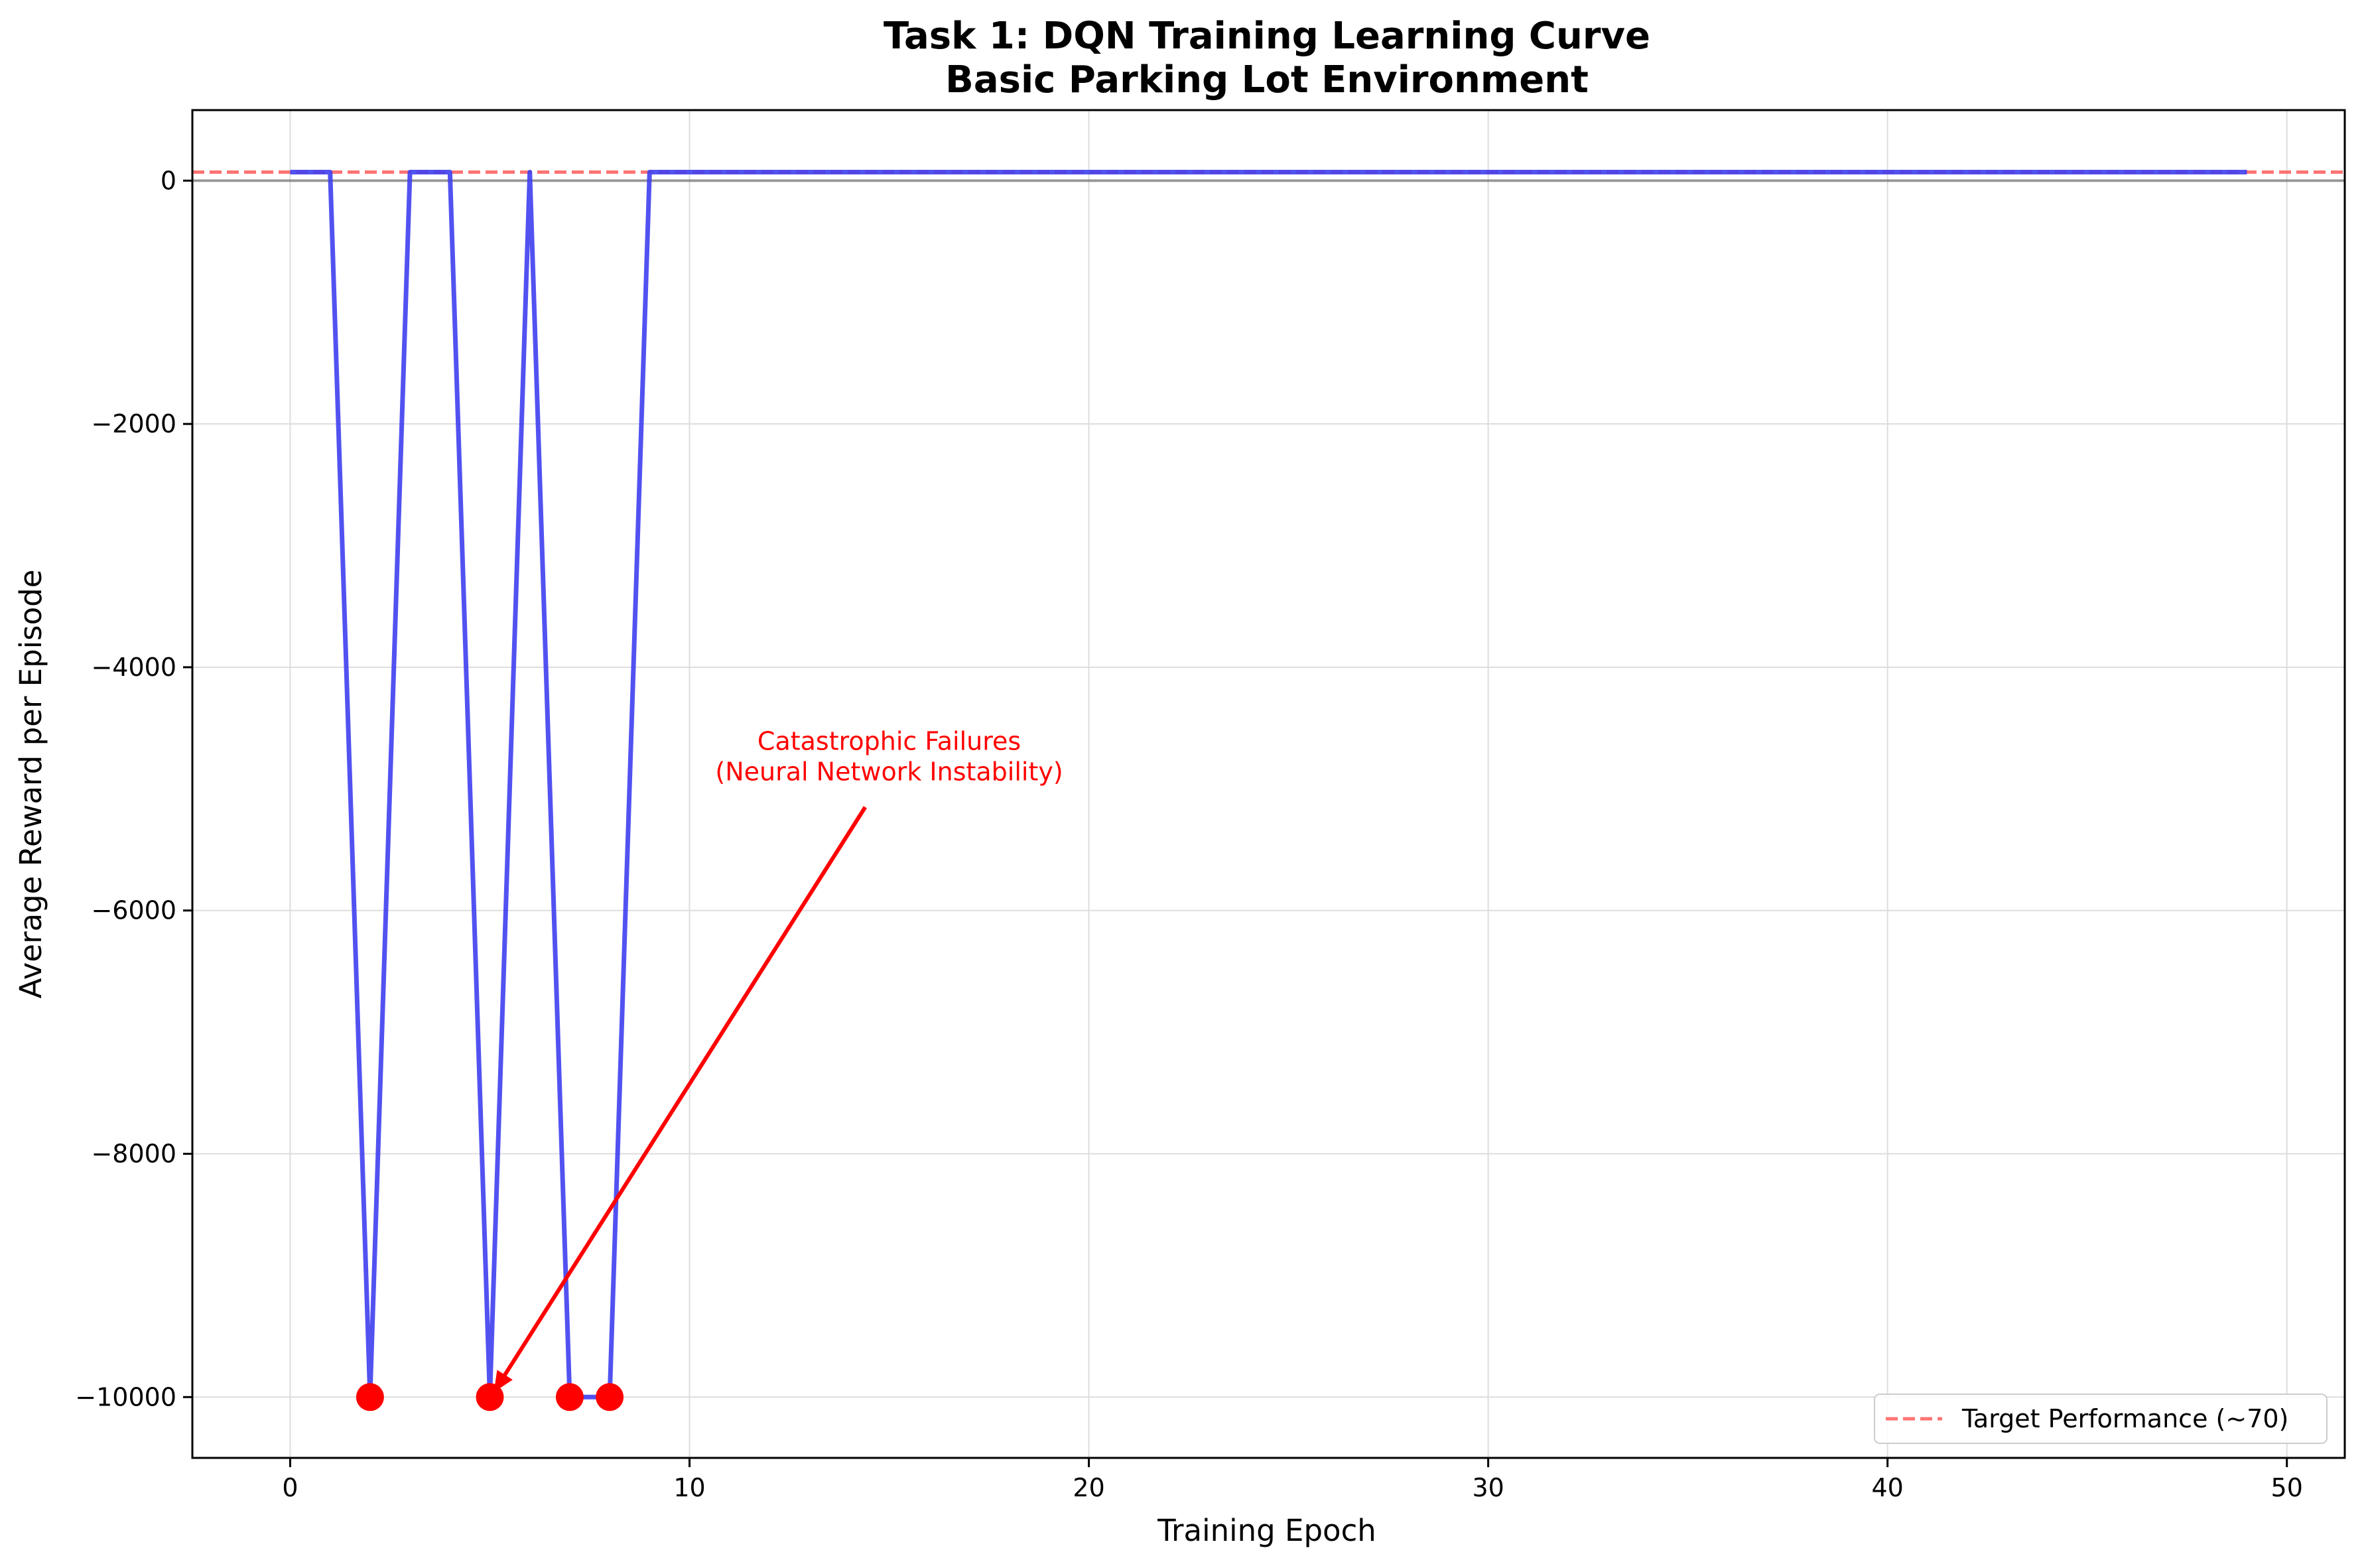 The width and height of the screenshot is (2364, 1568). What do you see at coordinates (1488, 1487) in the screenshot?
I see `x-tick-label: 30` at bounding box center [1488, 1487].